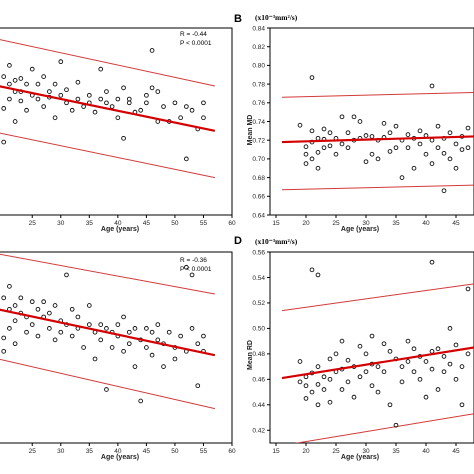  What do you see at coordinates (276, 241) in the screenshot?
I see `panel-d-unit: (x10⁻³mm²/s)` at bounding box center [276, 241].